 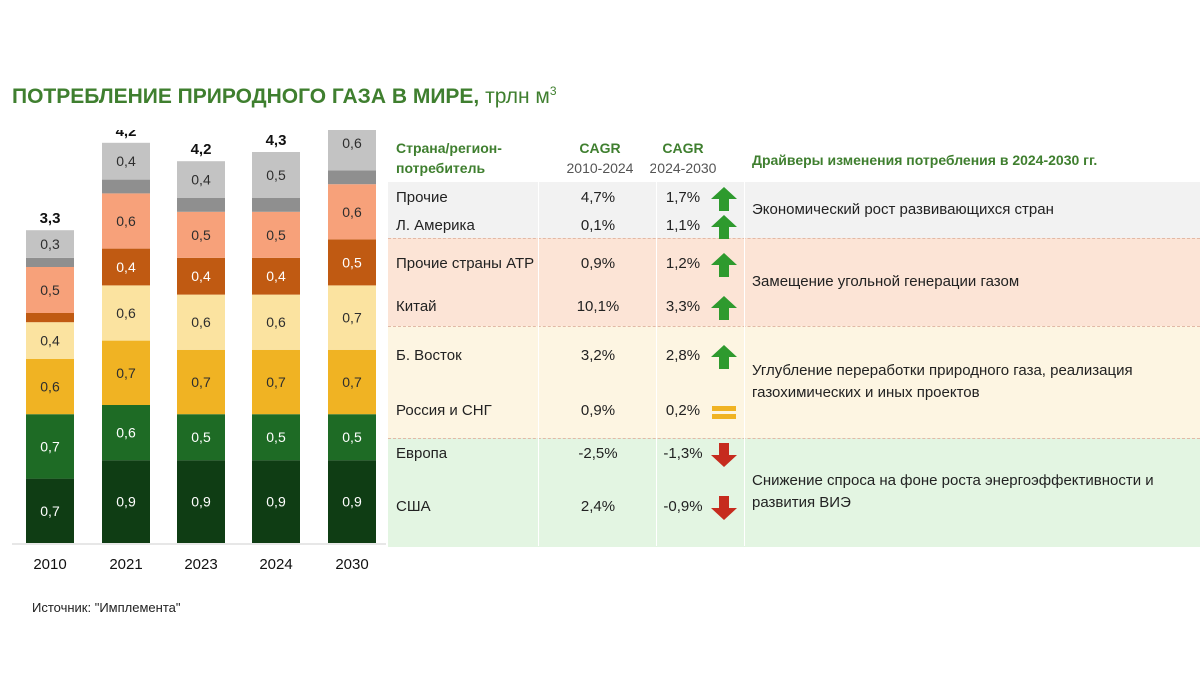 What do you see at coordinates (598, 225) in the screenshot?
I see `cagr-2010-2024: 0,1%` at bounding box center [598, 225].